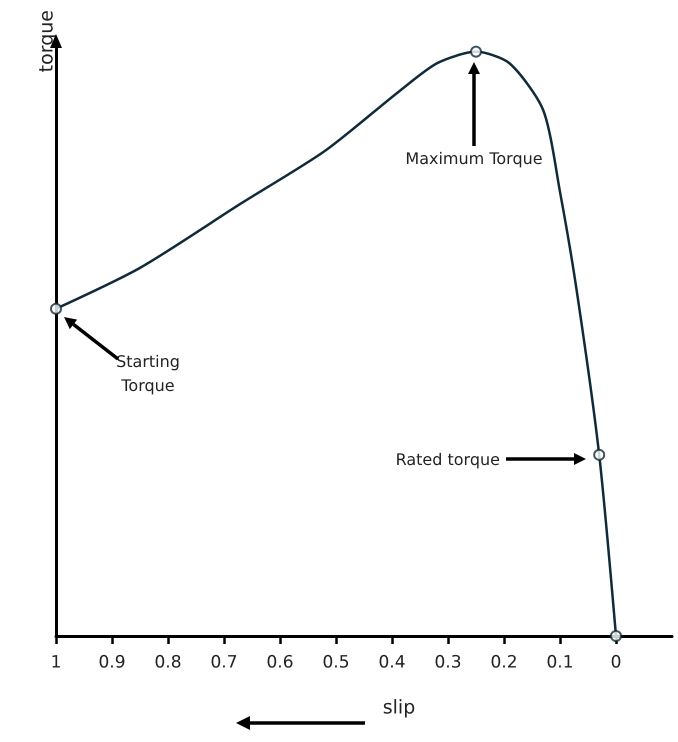 The image size is (678, 742). I want to click on y-axis-title: torque, so click(47, 41).